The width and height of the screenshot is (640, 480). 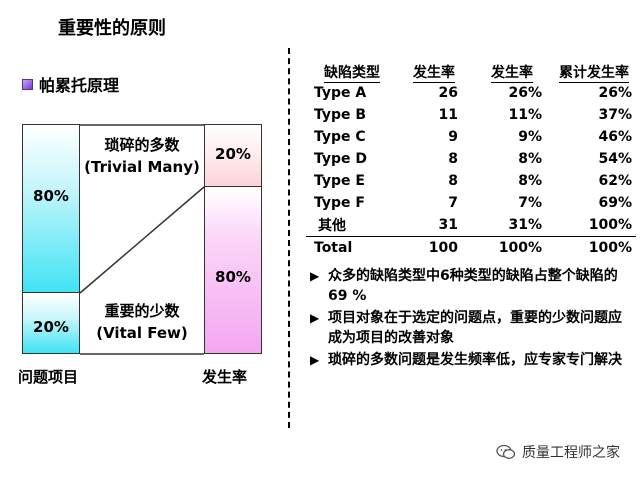 What do you see at coordinates (471, 115) in the screenshot?
I see `table-row: Type B 11 11% 37%` at bounding box center [471, 115].